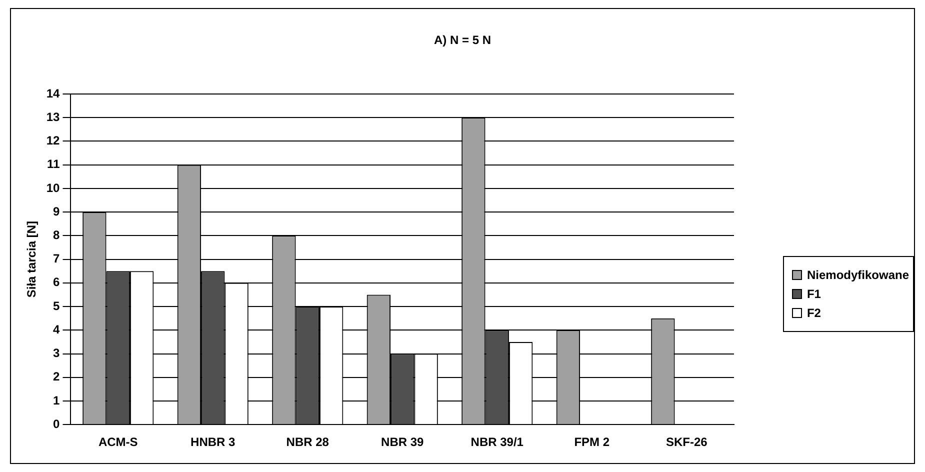  I want to click on y-tick-label: 4, so click(56, 329).